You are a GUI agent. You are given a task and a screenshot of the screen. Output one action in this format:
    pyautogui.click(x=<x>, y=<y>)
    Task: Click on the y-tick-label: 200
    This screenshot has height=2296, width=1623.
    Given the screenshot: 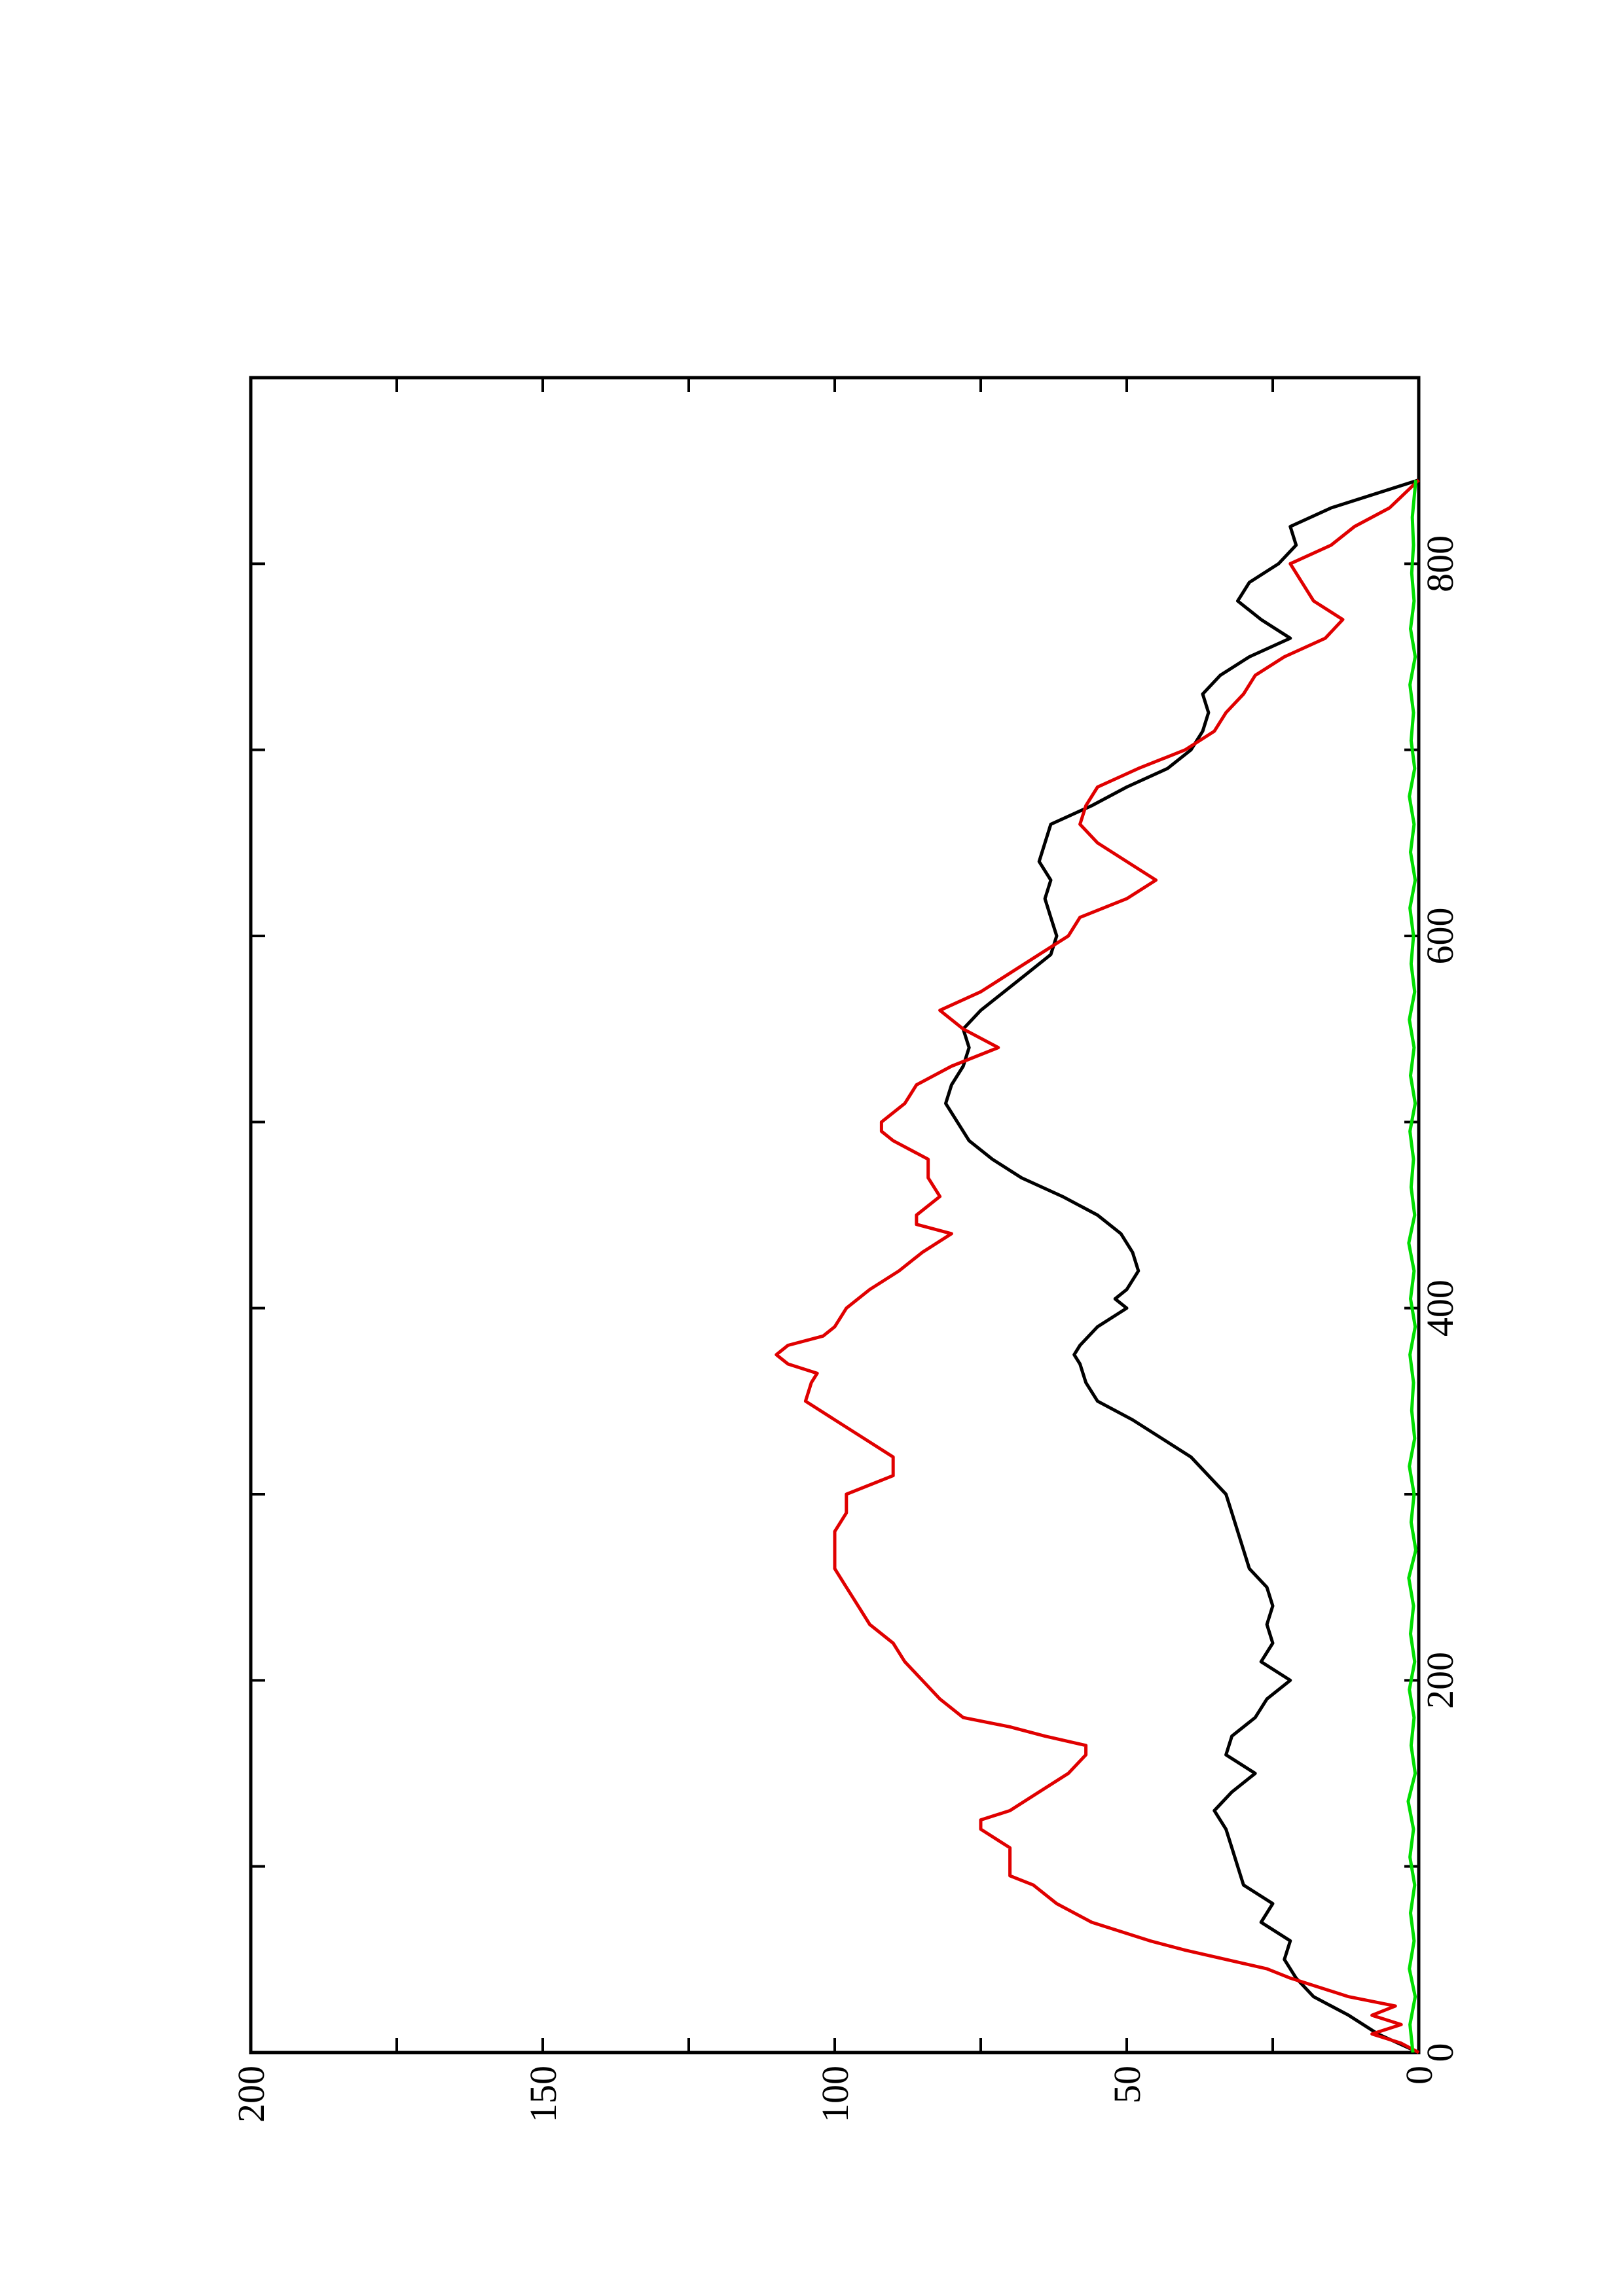 What is the action you would take?
    pyautogui.click(x=251, y=2094)
    